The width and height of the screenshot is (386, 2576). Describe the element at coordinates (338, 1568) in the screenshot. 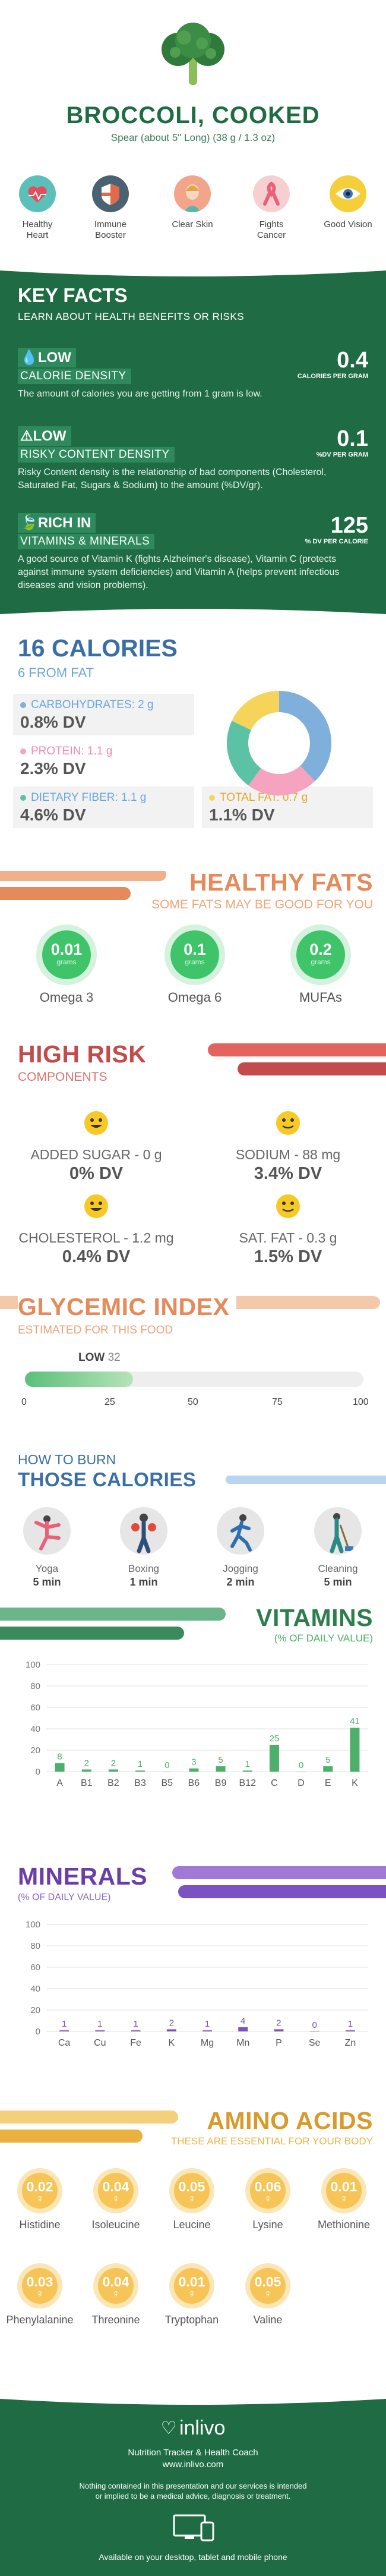

I see `activity-name: Cleaning` at that location.